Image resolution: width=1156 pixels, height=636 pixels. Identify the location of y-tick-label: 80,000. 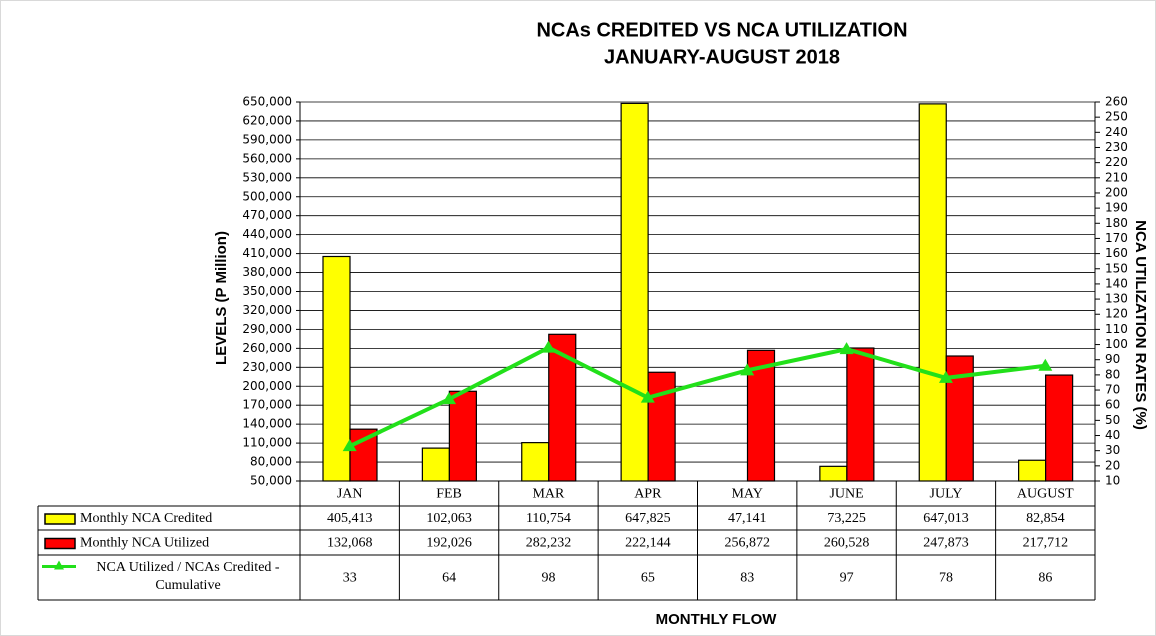
(271, 462).